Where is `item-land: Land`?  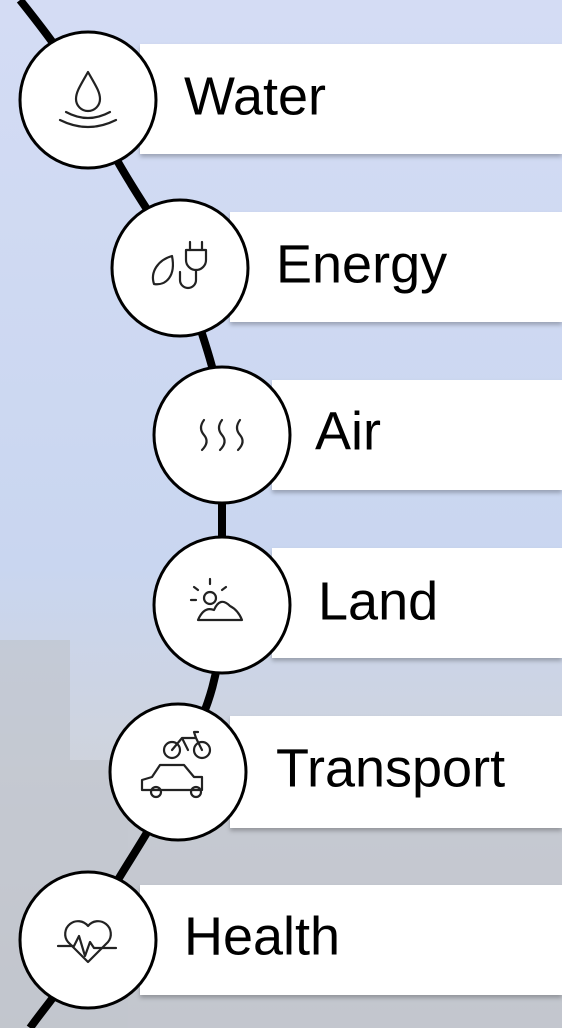 item-land: Land is located at coordinates (357, 605).